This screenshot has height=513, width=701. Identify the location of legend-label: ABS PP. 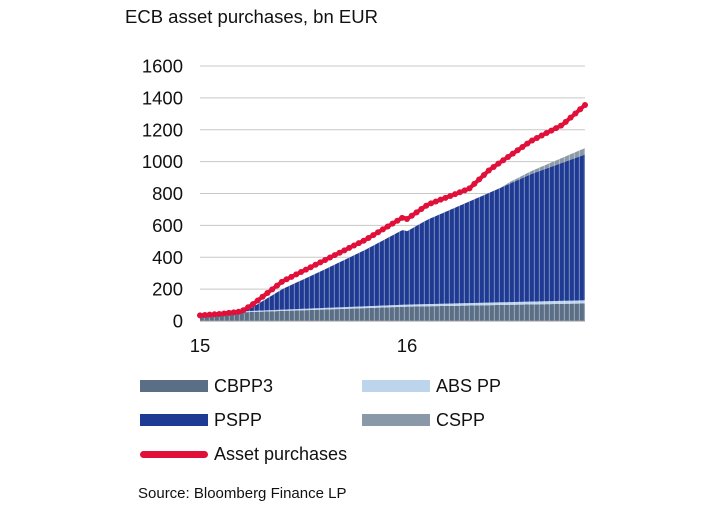
(469, 385).